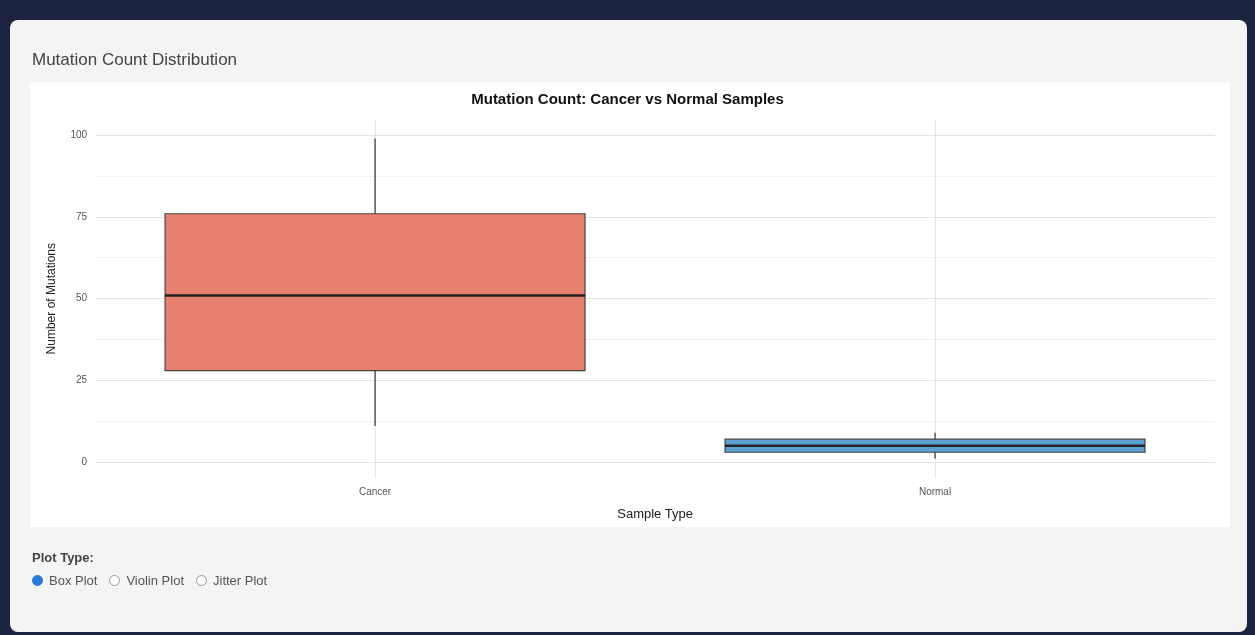 This screenshot has width=1255, height=635. Describe the element at coordinates (81, 216) in the screenshot. I see `y-tick-label: 75` at that location.